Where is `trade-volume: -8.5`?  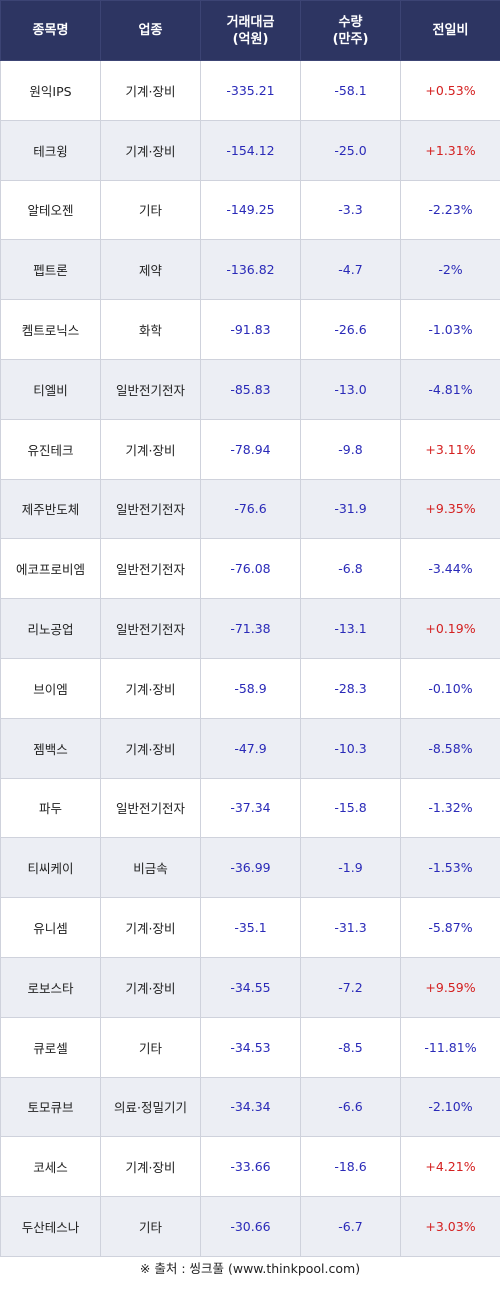 trade-volume: -8.5 is located at coordinates (350, 1047).